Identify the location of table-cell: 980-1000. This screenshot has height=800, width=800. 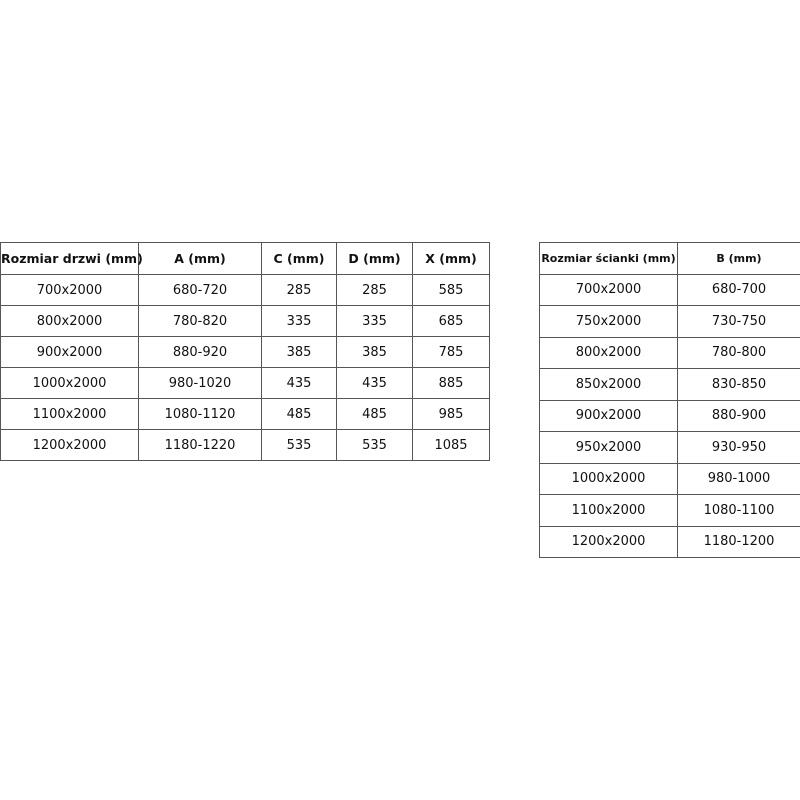
(738, 478).